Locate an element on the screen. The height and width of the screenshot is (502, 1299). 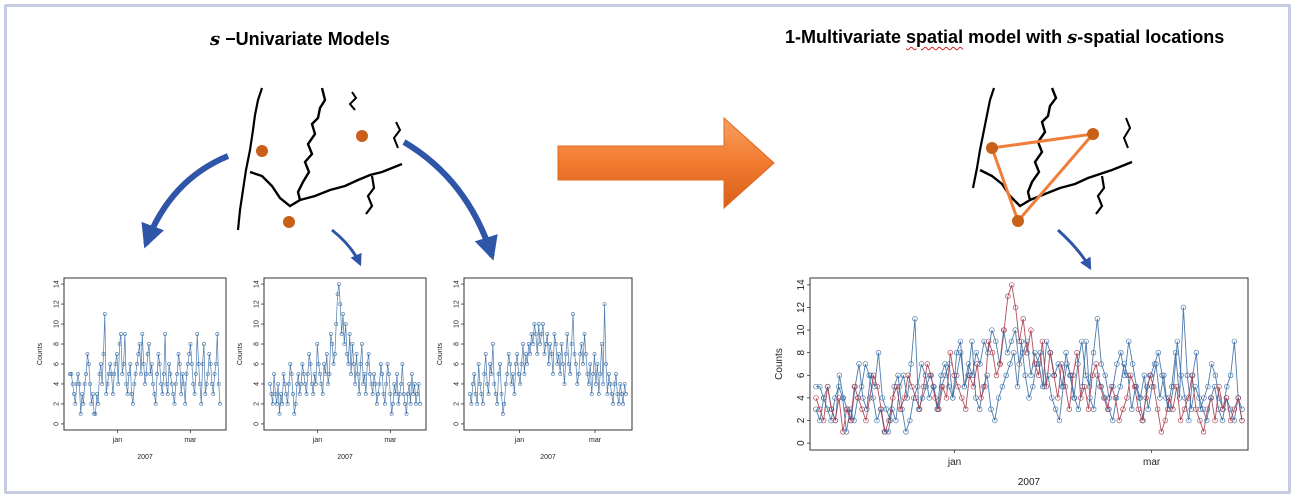
y-tick-label: 6 is located at coordinates (801, 375).